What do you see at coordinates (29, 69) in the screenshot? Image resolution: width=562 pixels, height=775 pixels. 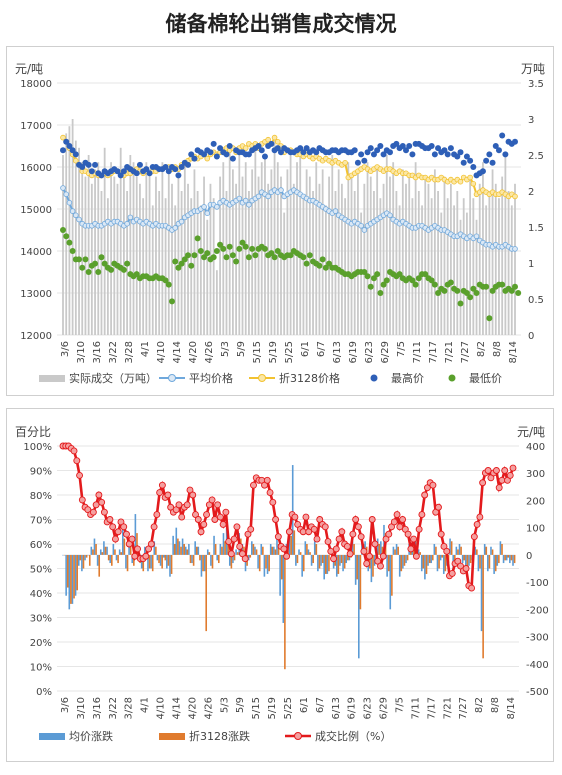 I see `left-axis-label: 元/吨` at bounding box center [29, 69].